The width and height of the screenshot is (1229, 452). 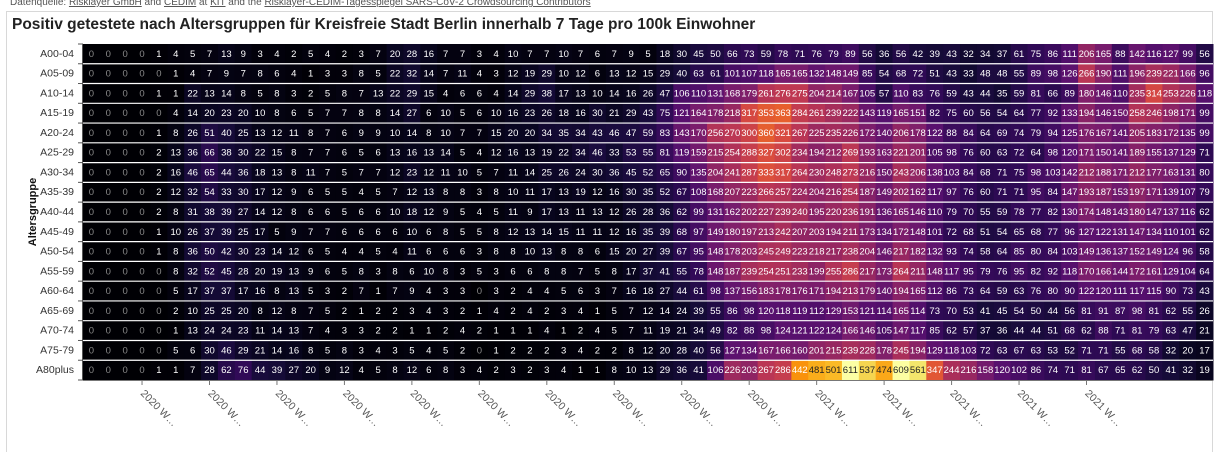 What do you see at coordinates (344, 370) in the screenshot?
I see `cell-value-label: 12` at bounding box center [344, 370].